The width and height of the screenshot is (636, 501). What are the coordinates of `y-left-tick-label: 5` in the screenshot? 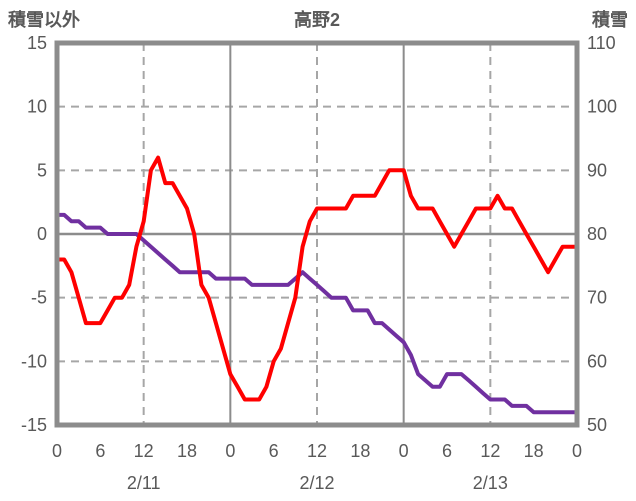 It's located at (42, 170).